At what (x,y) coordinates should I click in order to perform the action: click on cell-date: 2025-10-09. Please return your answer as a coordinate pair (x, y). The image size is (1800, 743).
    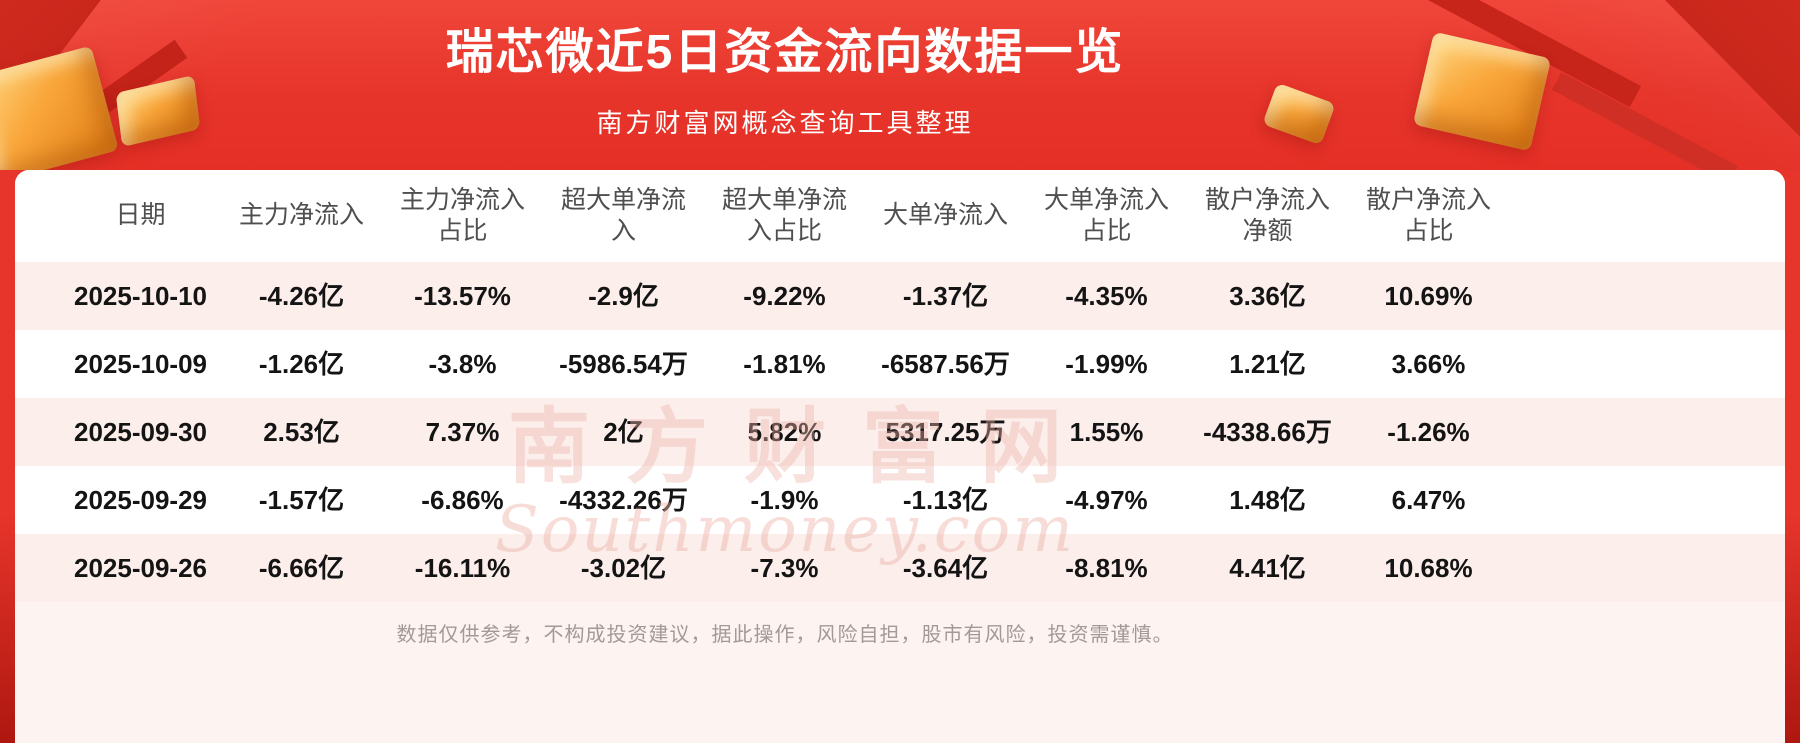
    Looking at the image, I should click on (140, 363).